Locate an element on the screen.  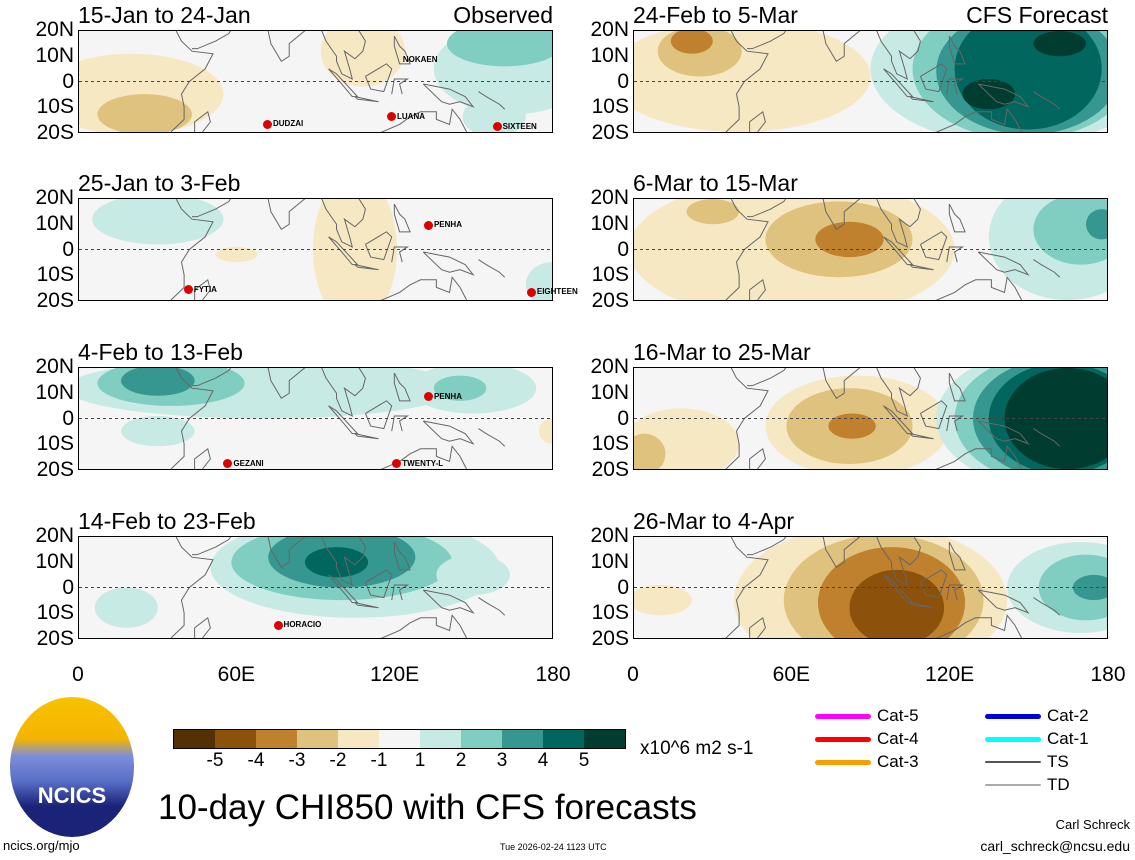
legend-item: Cat-5 is located at coordinates (867, 716).